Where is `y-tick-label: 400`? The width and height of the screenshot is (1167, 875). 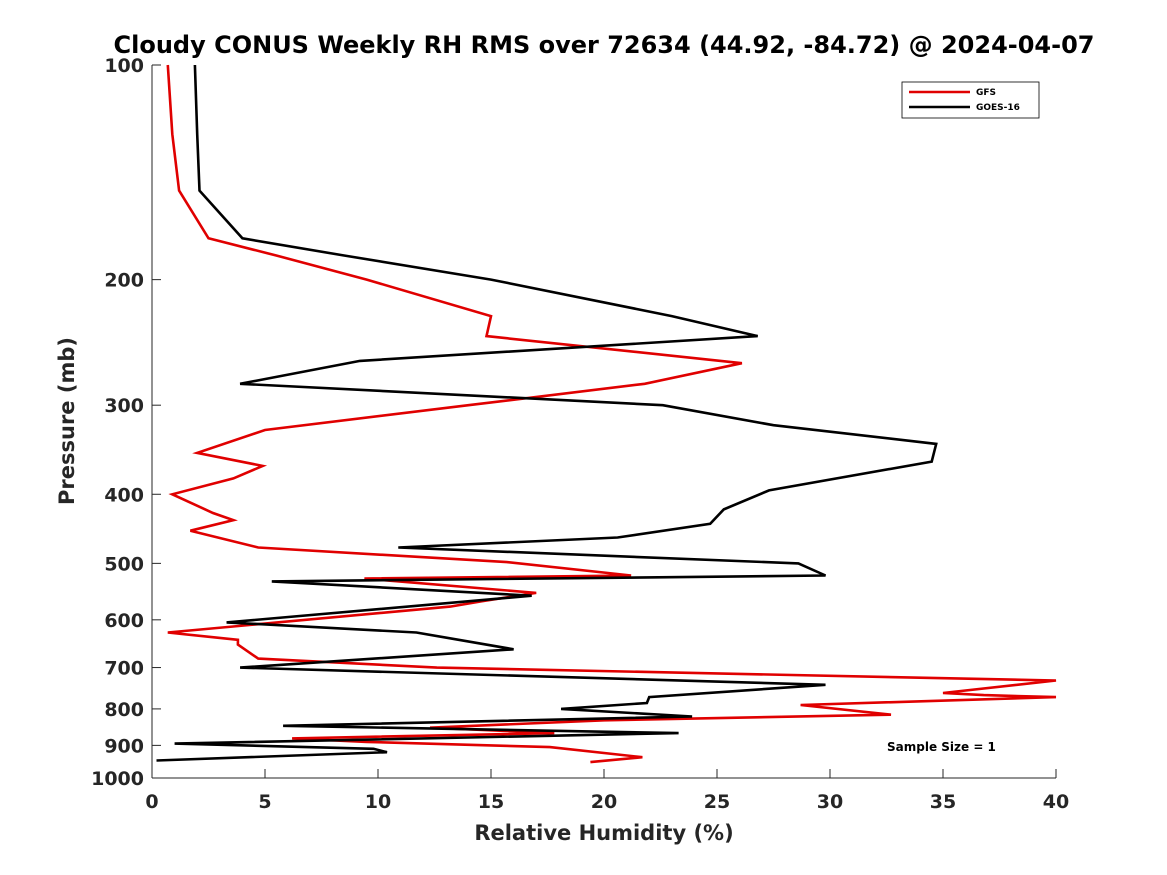
y-tick-label: 400 is located at coordinates (124, 495).